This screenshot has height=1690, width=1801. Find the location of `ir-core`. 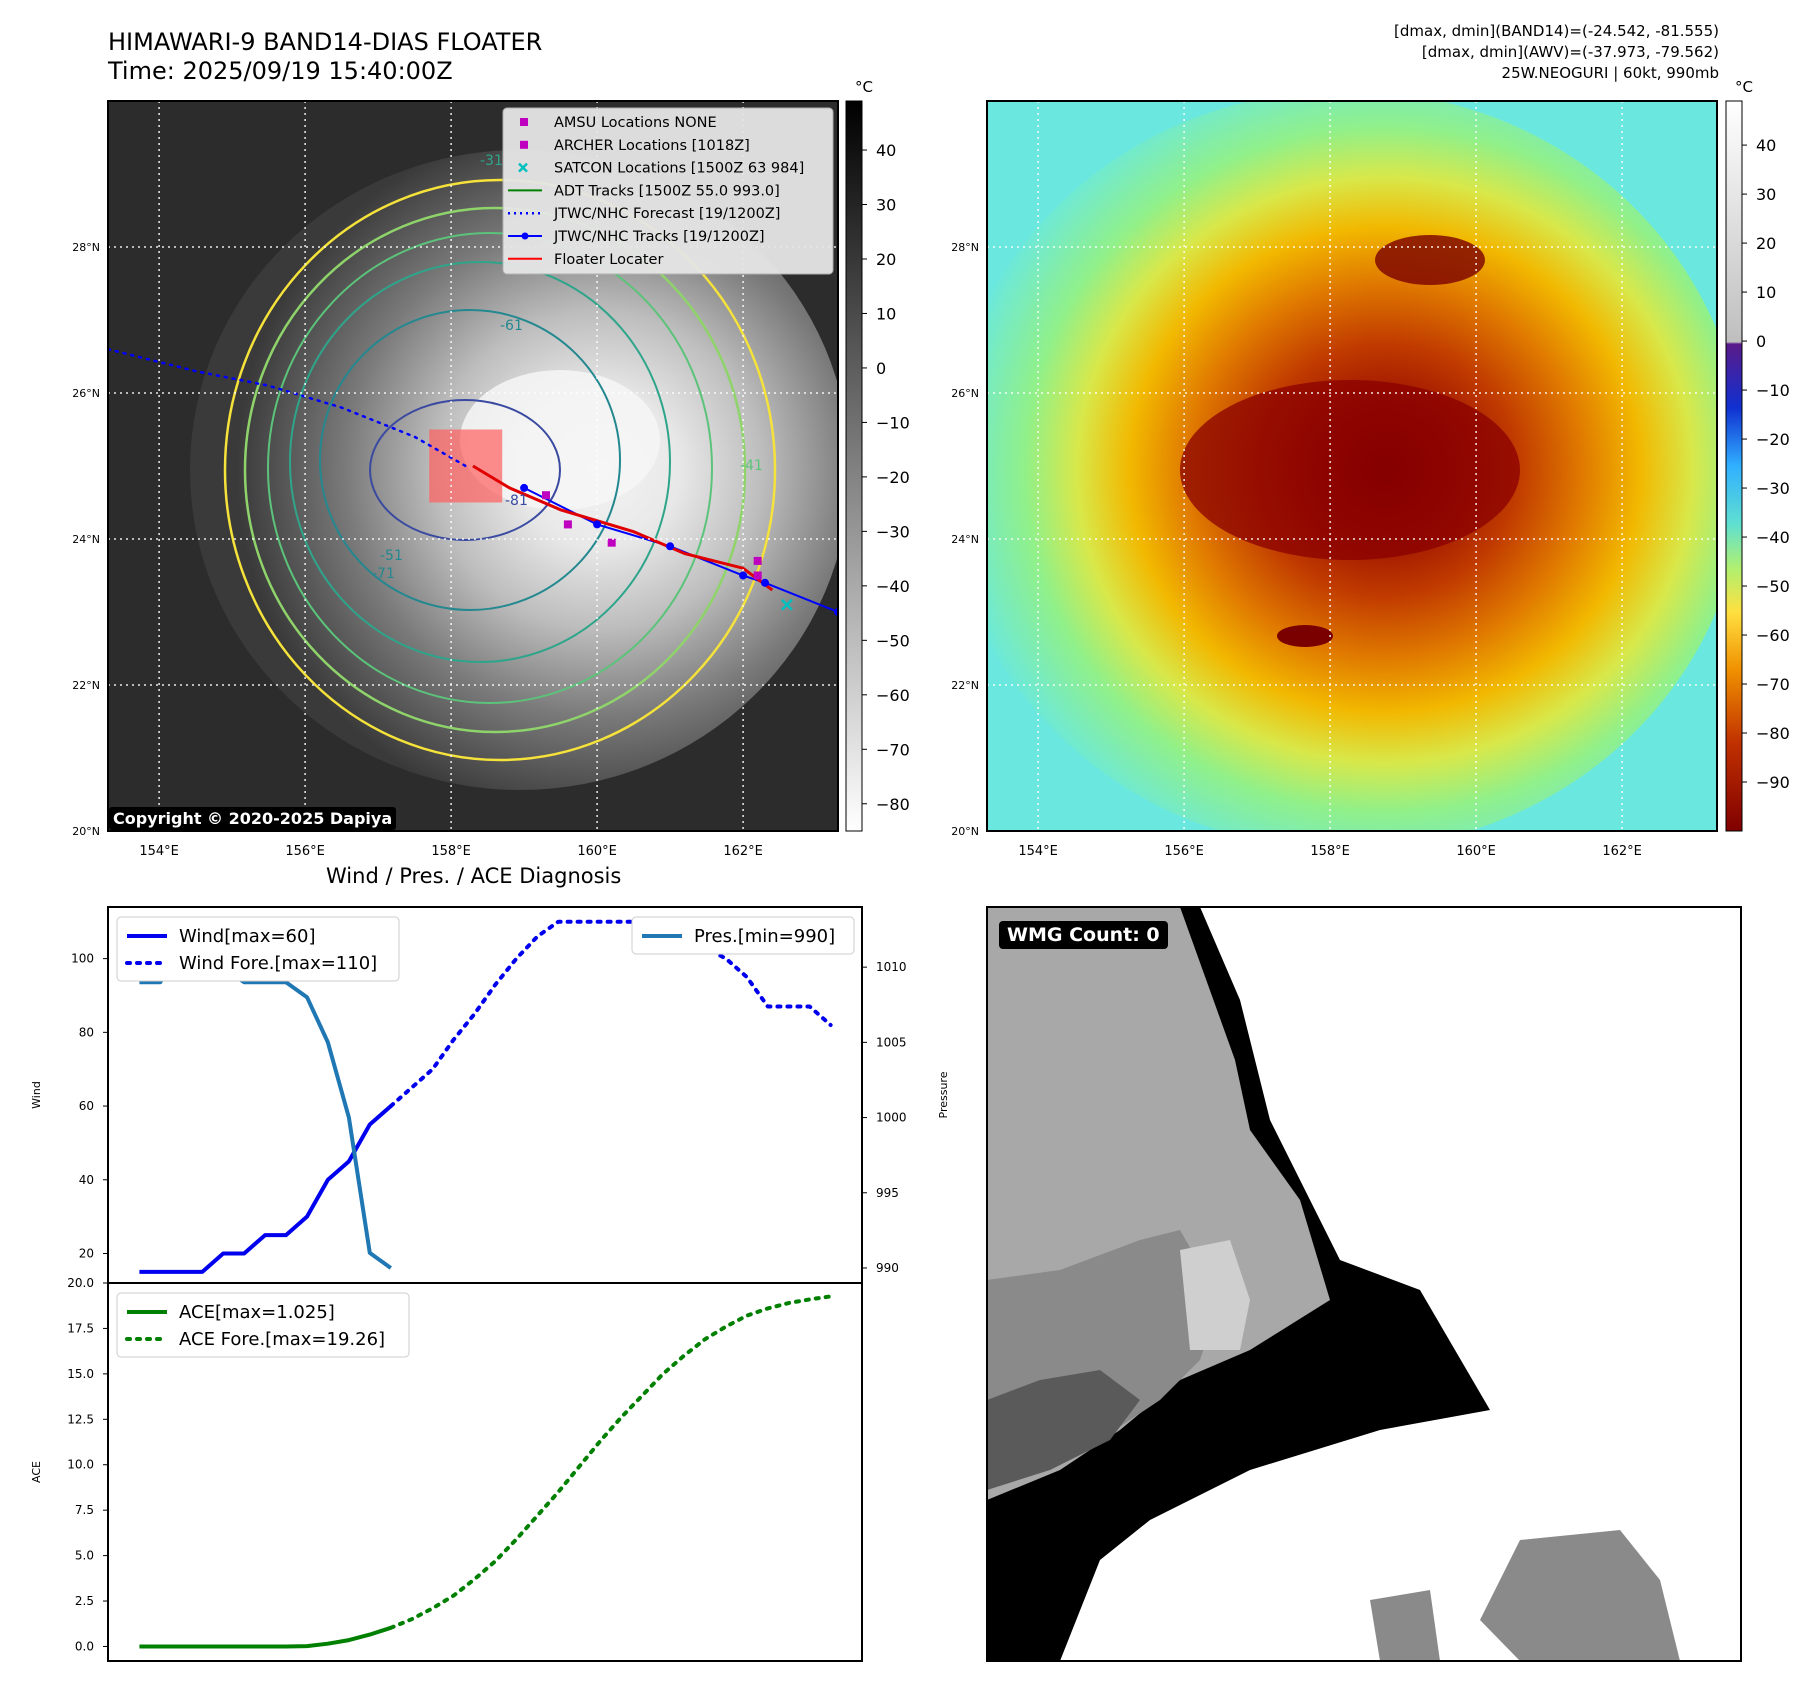

ir-core is located at coordinates (1350, 470).